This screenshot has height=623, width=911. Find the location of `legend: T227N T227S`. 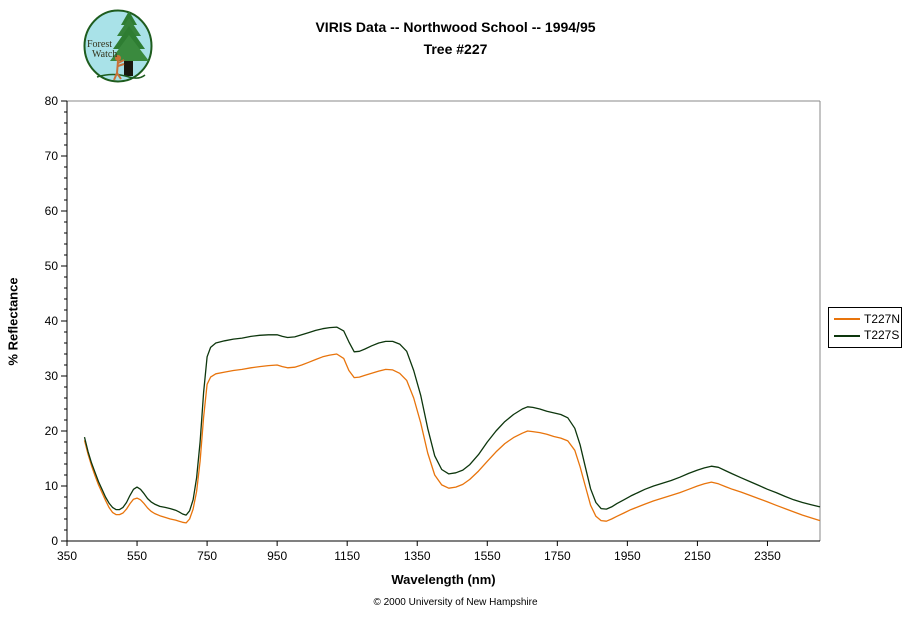

legend: T227N T227S is located at coordinates (865, 327).